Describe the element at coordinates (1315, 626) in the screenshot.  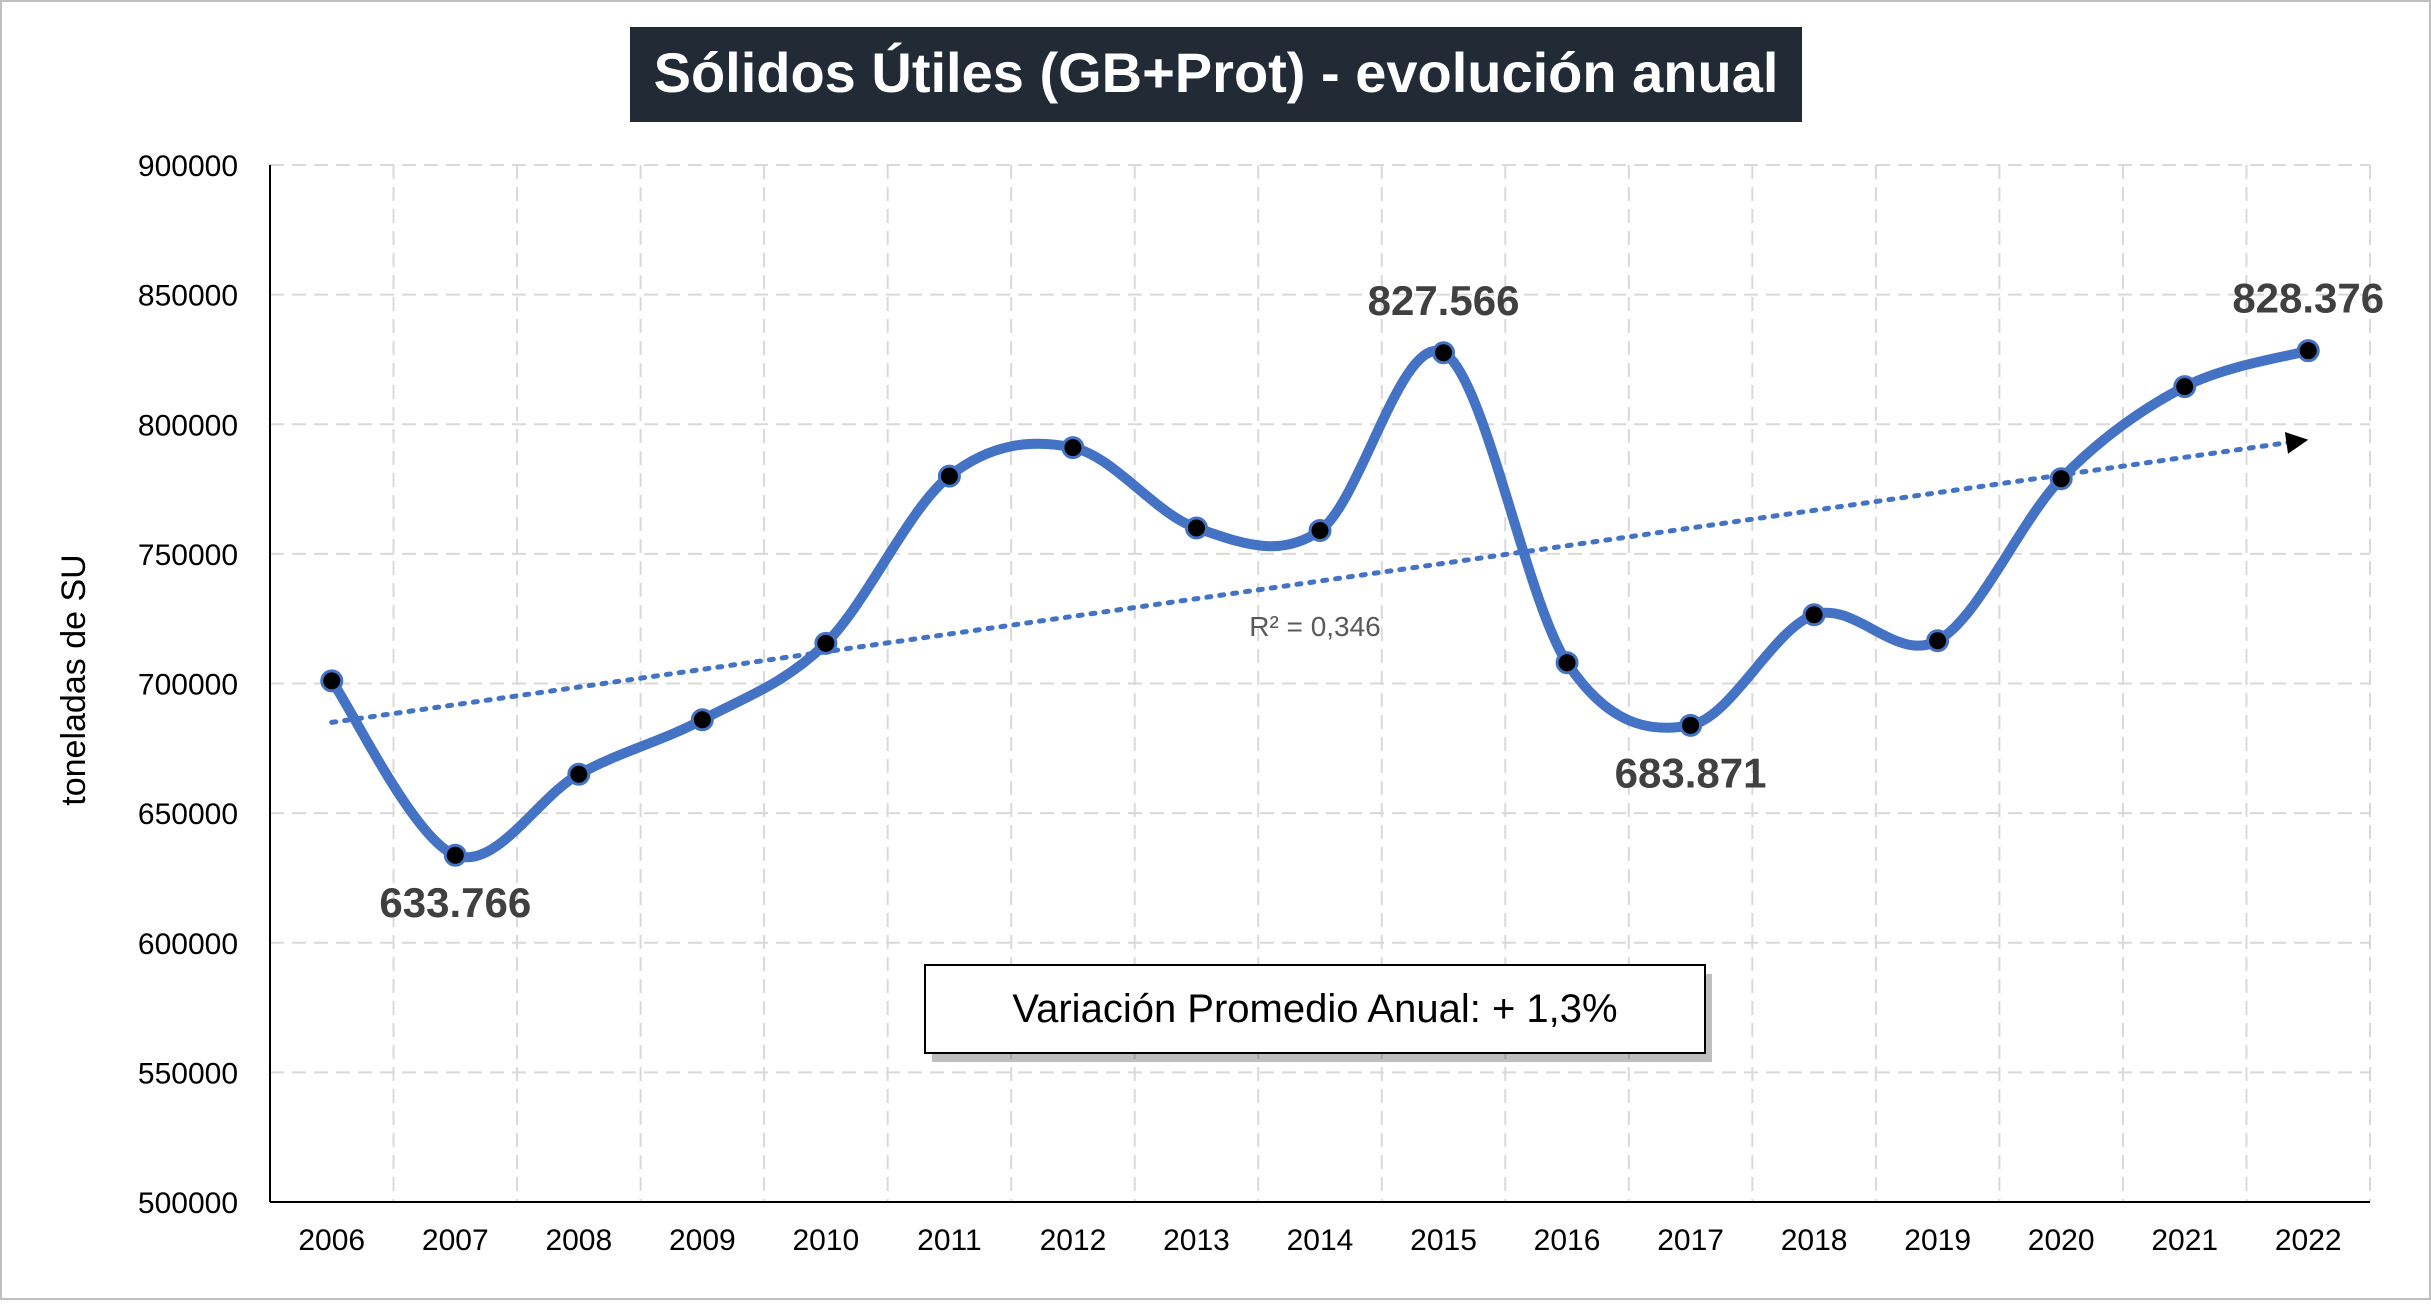
I see `trendline-r2-label: R² = 0,346` at that location.